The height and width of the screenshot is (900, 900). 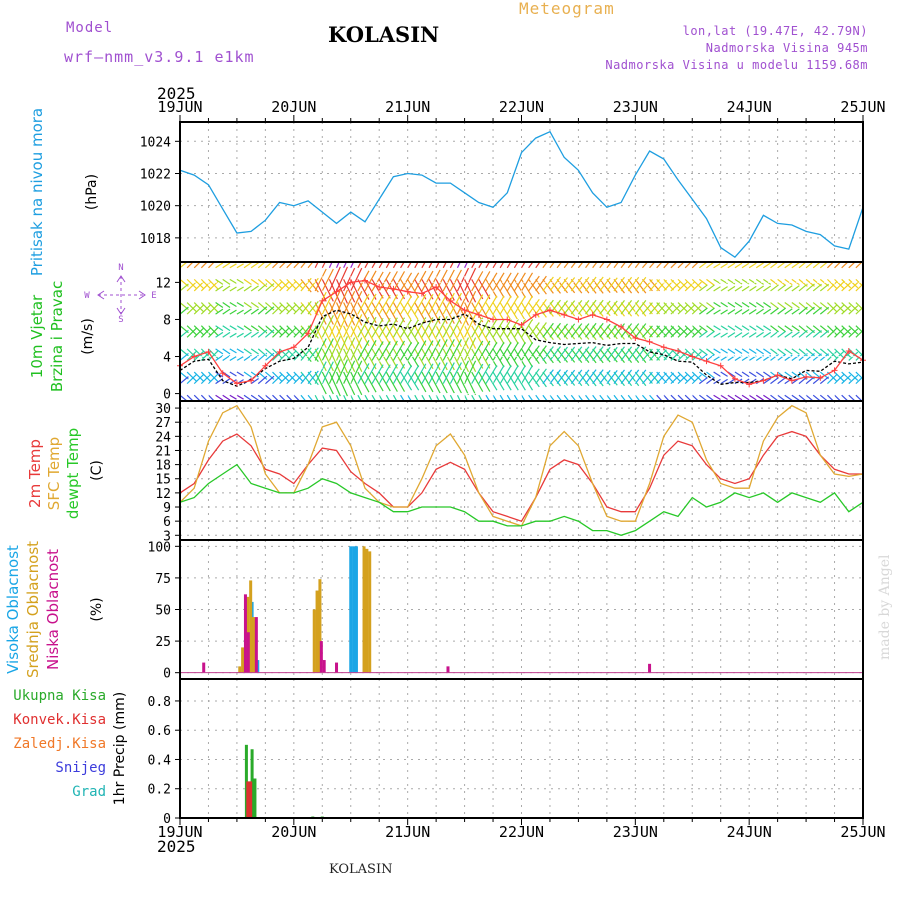 I want to click on credit-watermark: made by Angel, so click(x=885, y=607).